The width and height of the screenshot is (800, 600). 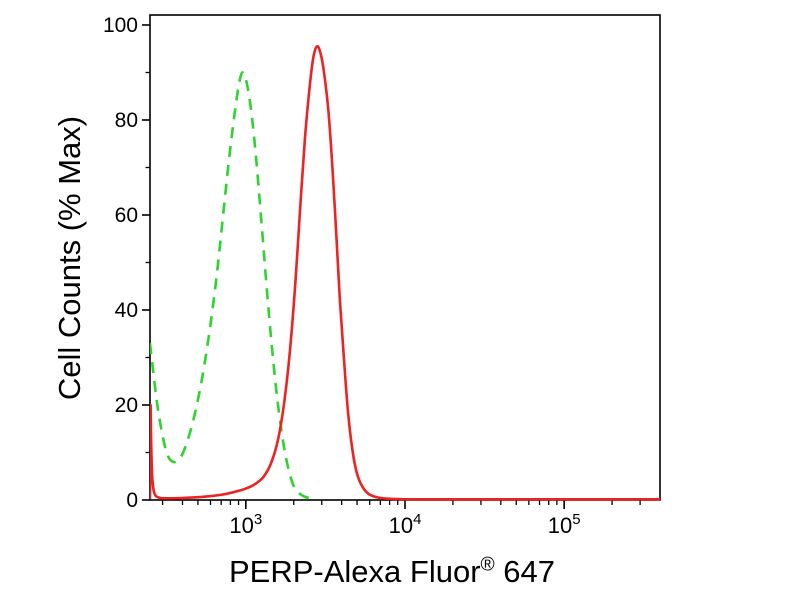 What do you see at coordinates (405, 524) in the screenshot?
I see `x-tick-label: 10⁴` at bounding box center [405, 524].